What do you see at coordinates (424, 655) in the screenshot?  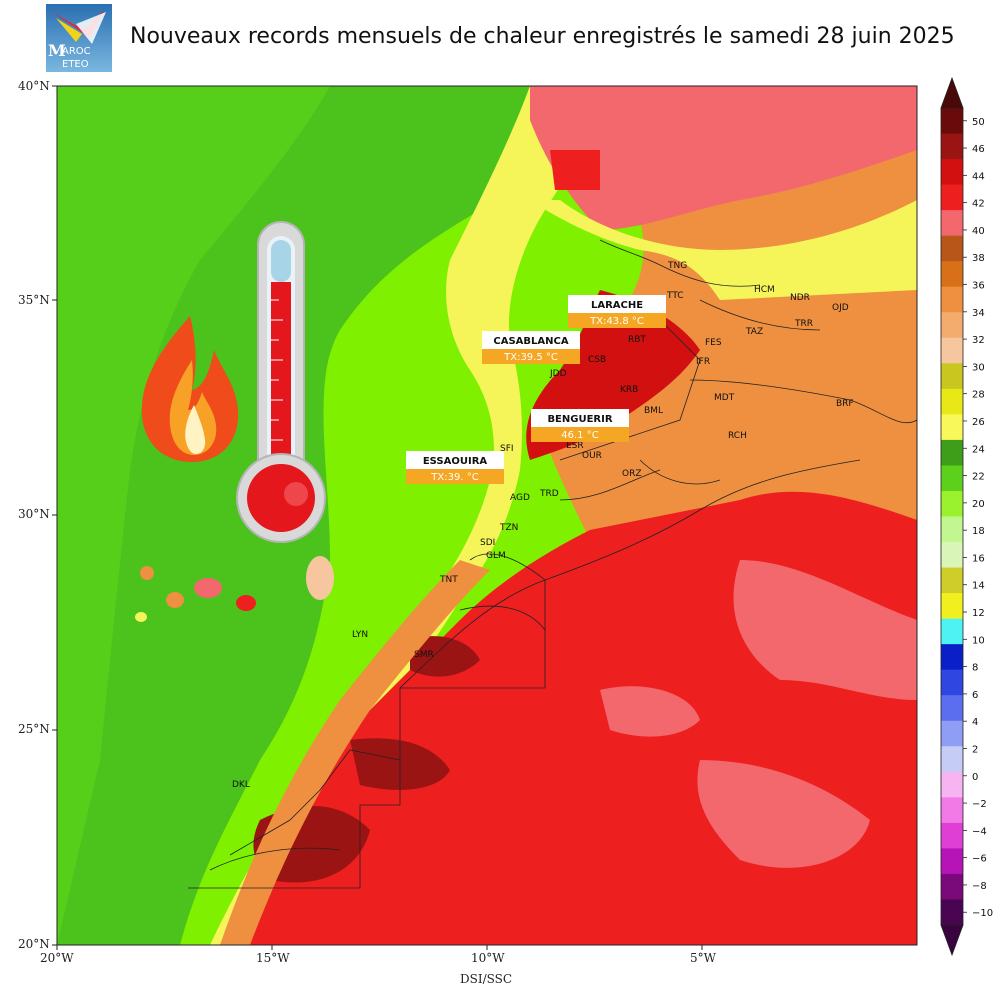 I see `station-smr: SMR` at bounding box center [424, 655].